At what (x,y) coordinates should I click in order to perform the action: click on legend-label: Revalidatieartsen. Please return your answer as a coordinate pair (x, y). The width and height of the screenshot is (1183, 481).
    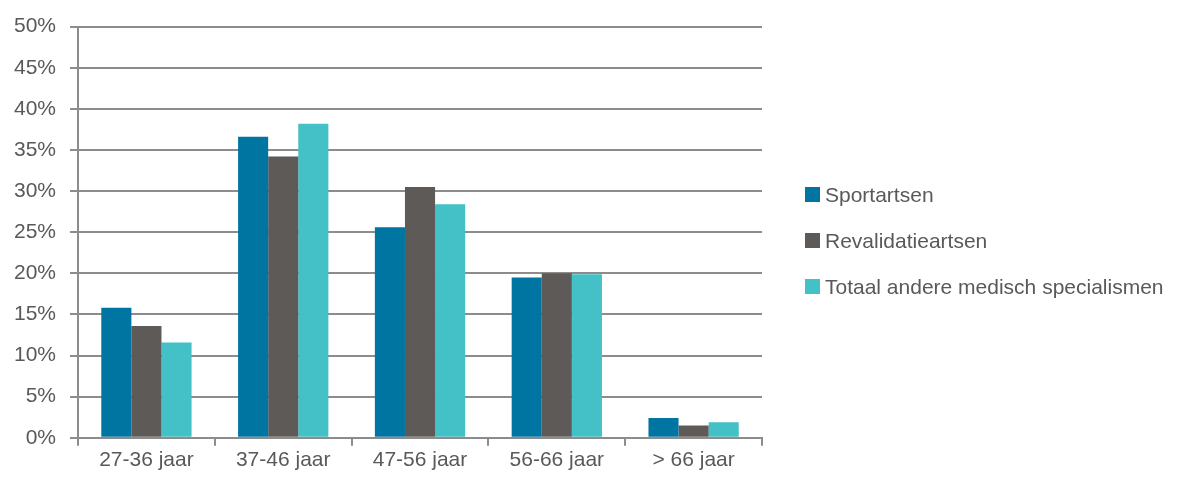
    Looking at the image, I should click on (906, 240).